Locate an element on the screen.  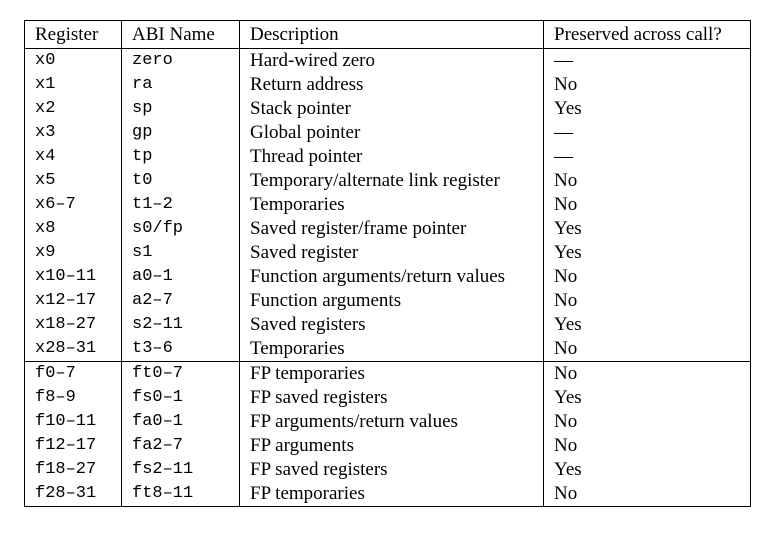
register-cell: x0 is located at coordinates (73, 60).